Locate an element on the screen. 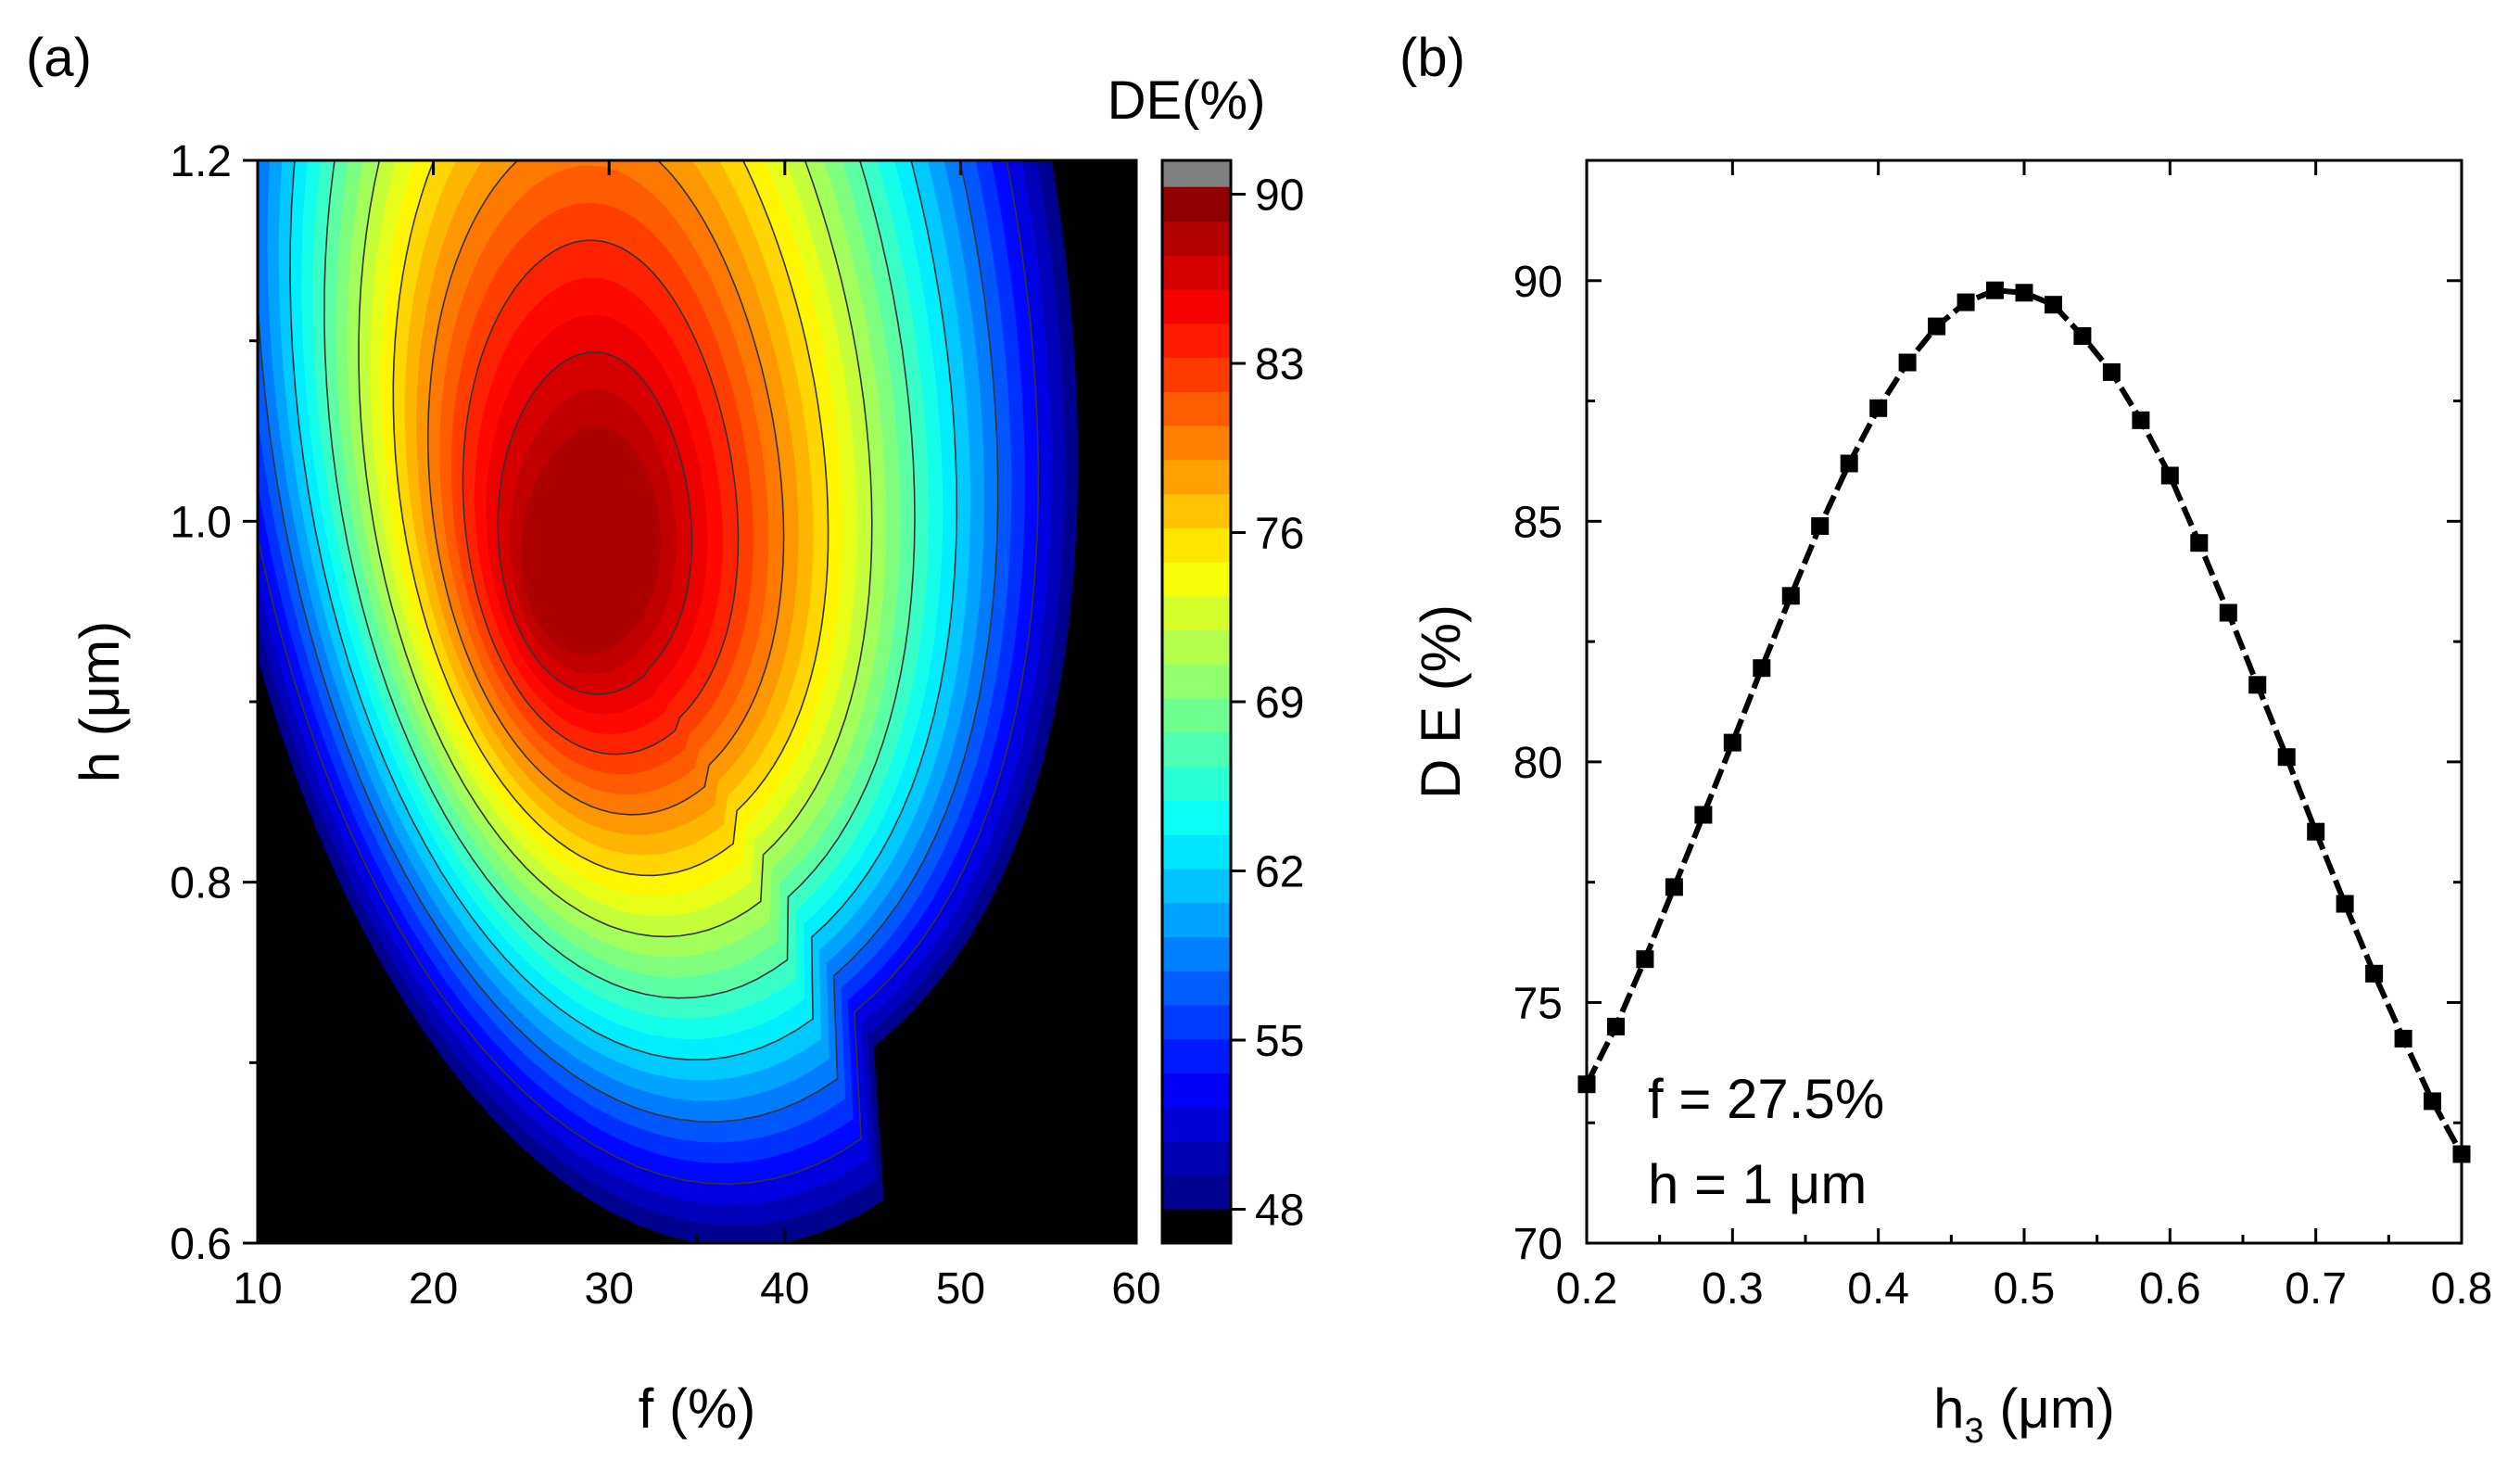 The height and width of the screenshot is (1473, 2520). colorbar-tick-label: 62 is located at coordinates (1279, 872).